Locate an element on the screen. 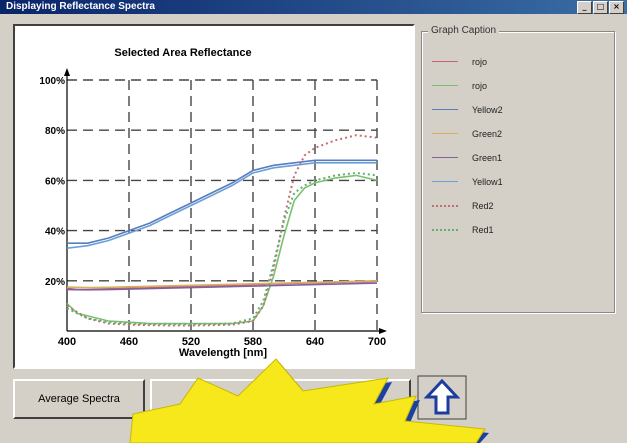  graph-caption-title: Graph Caption is located at coordinates (464, 30).